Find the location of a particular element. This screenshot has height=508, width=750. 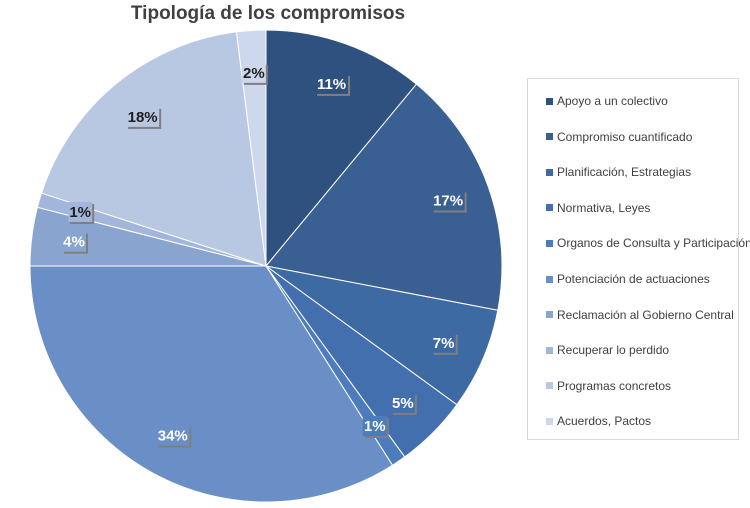

data-label-acuerdos-pactos: 2% is located at coordinates (254, 73).